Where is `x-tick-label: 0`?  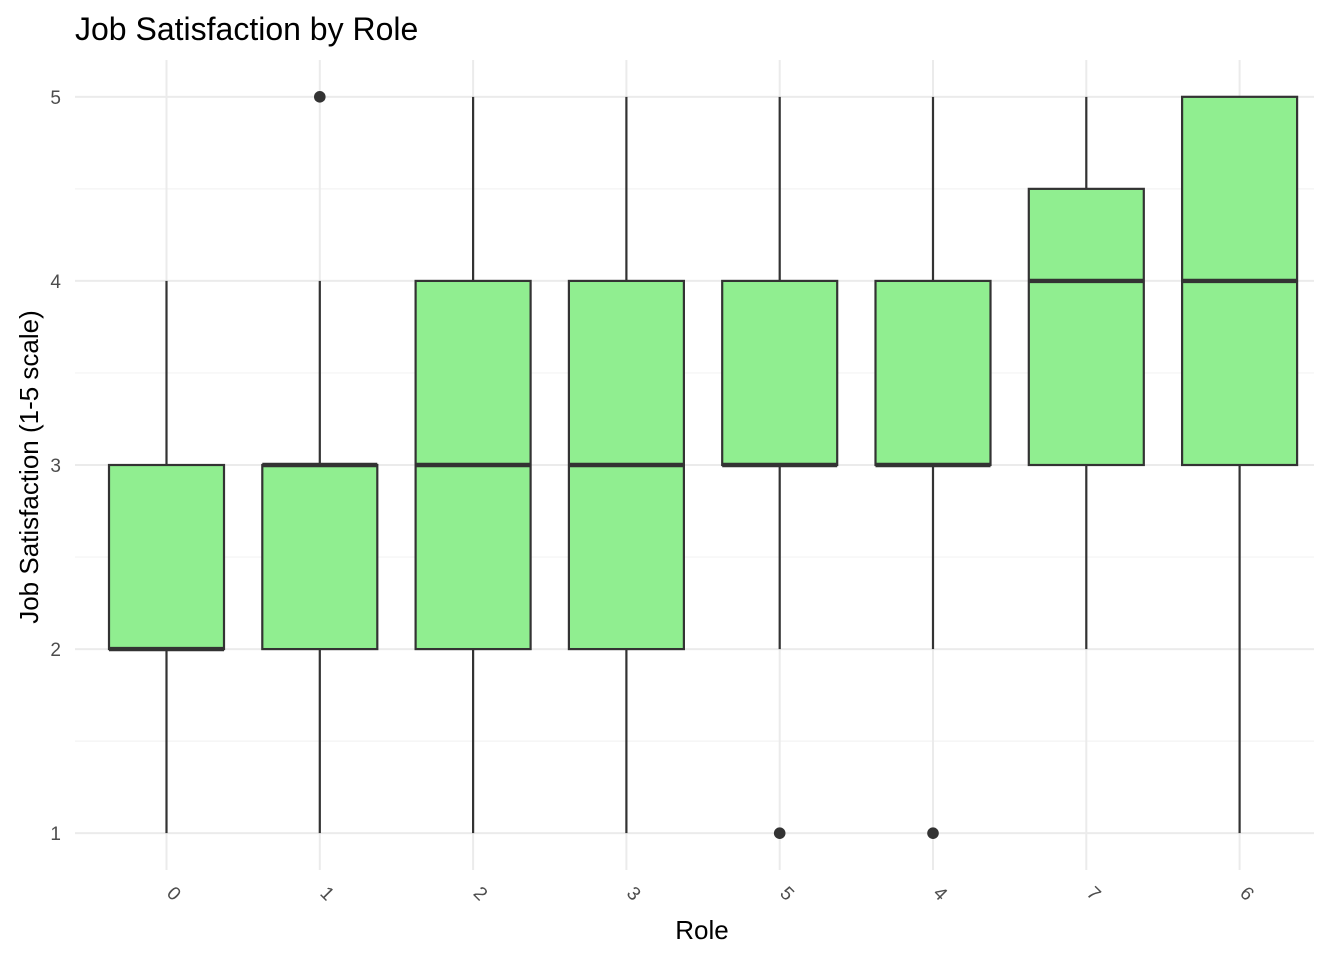 x-tick-label: 0 is located at coordinates (173, 894).